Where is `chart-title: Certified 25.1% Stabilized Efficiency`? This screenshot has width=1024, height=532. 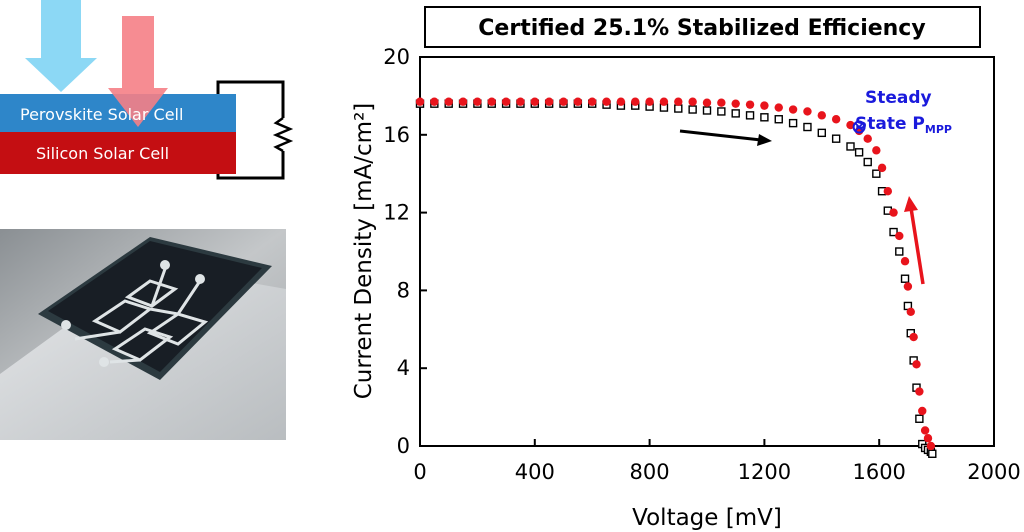
chart-title: Certified 25.1% Stabilized Efficiency is located at coordinates (701, 28).